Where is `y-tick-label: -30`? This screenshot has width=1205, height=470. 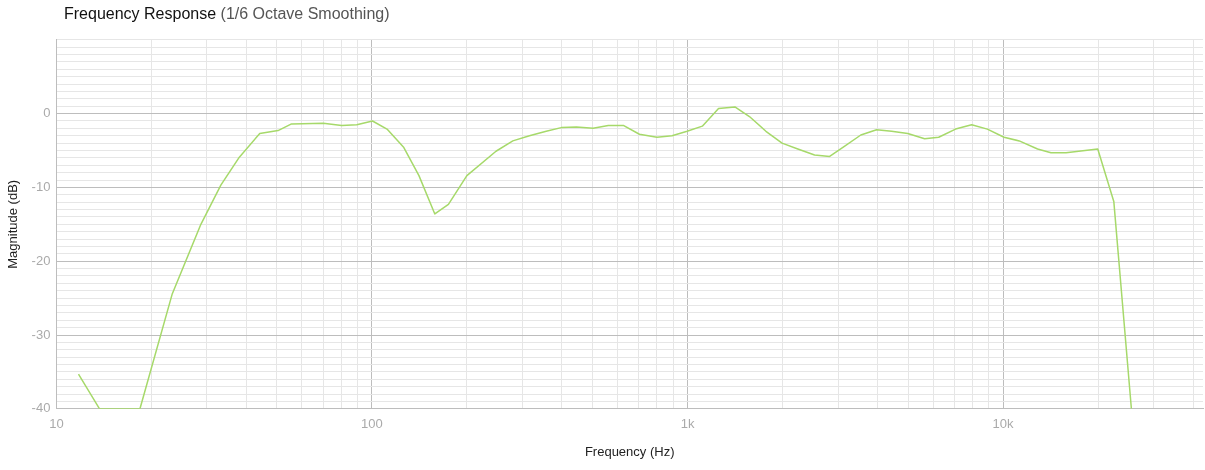
y-tick-label: -30 is located at coordinates (41, 334).